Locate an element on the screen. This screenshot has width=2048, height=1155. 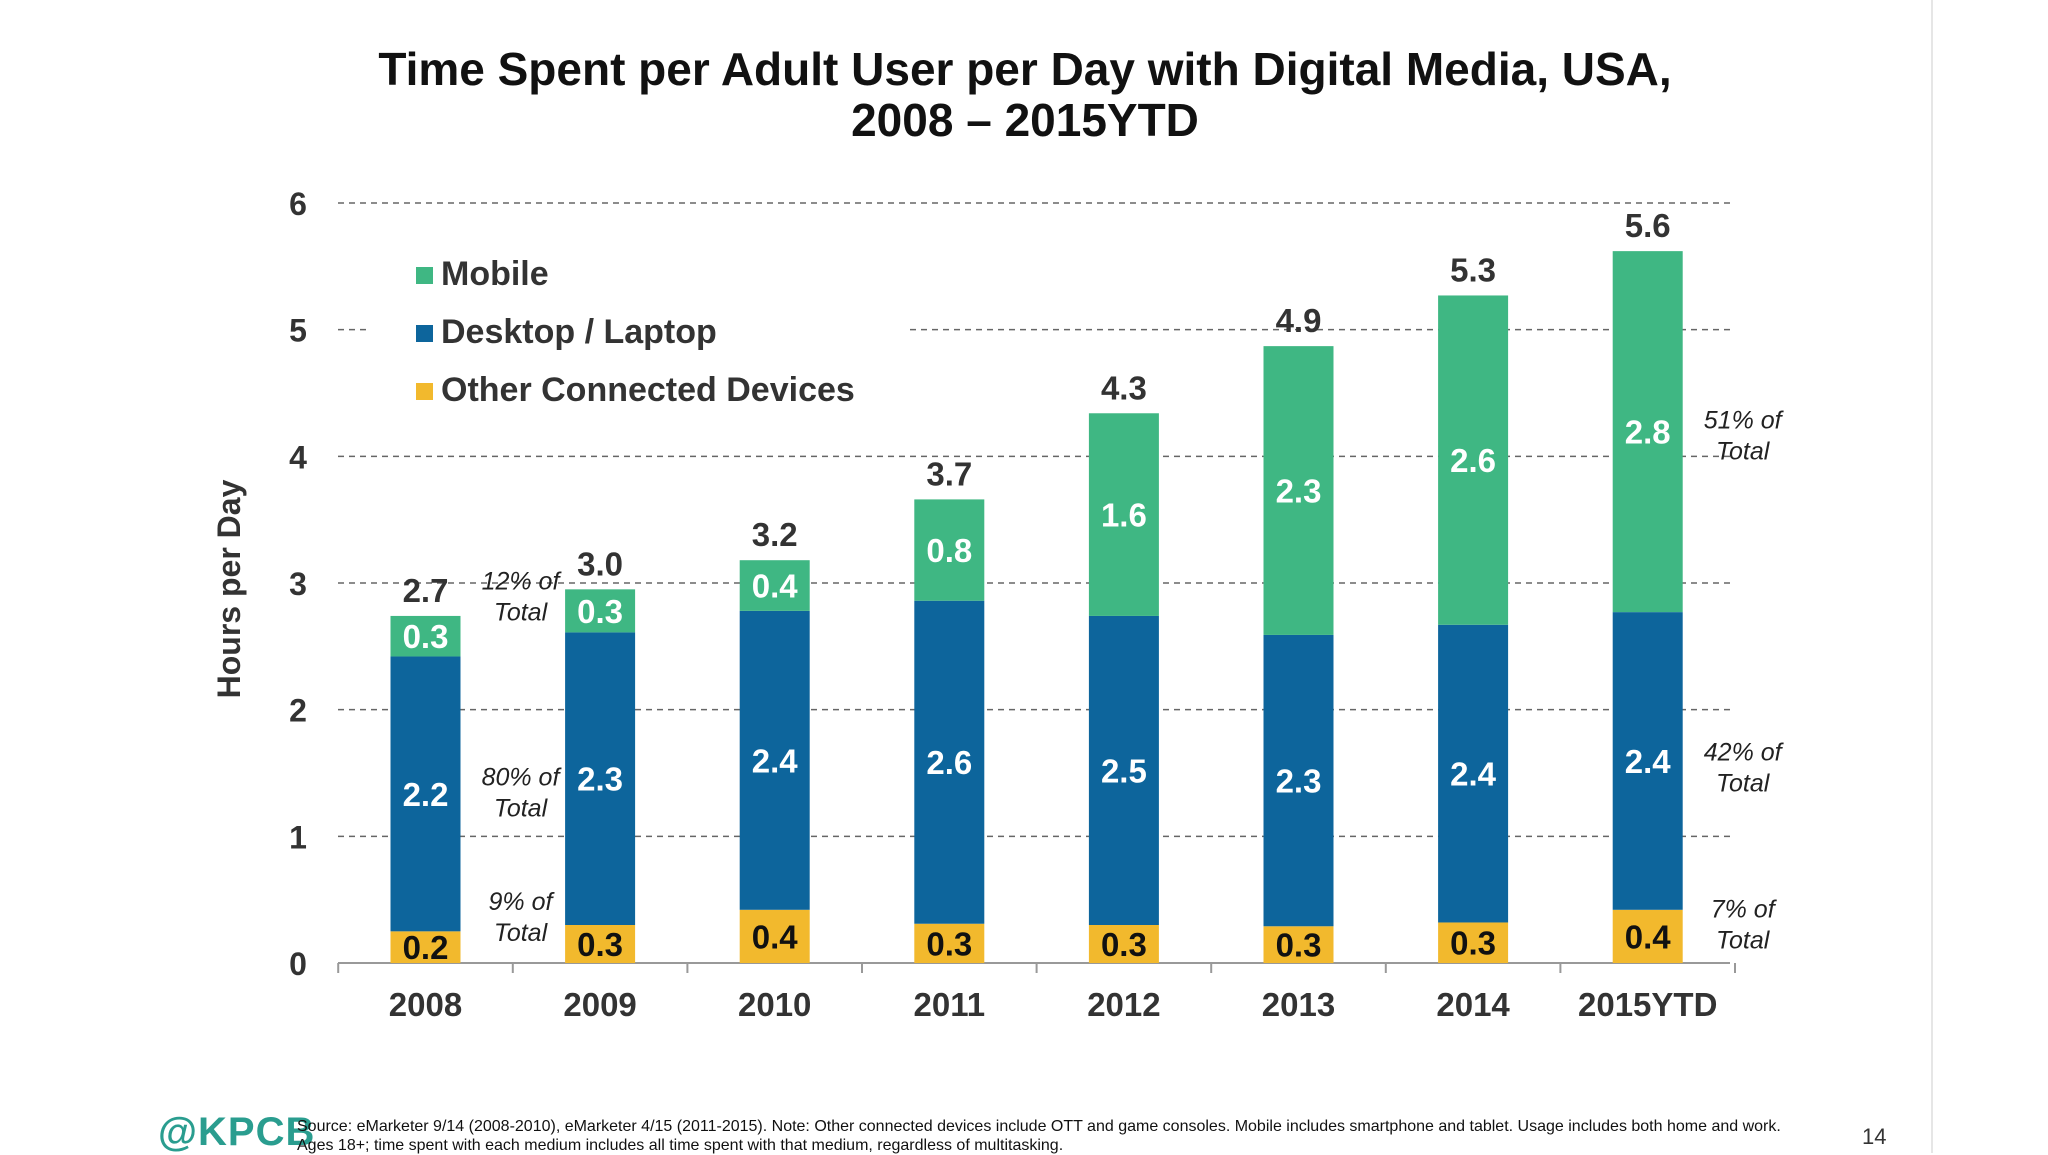
bar-other-connected-devices-2009 is located at coordinates (600, 944).